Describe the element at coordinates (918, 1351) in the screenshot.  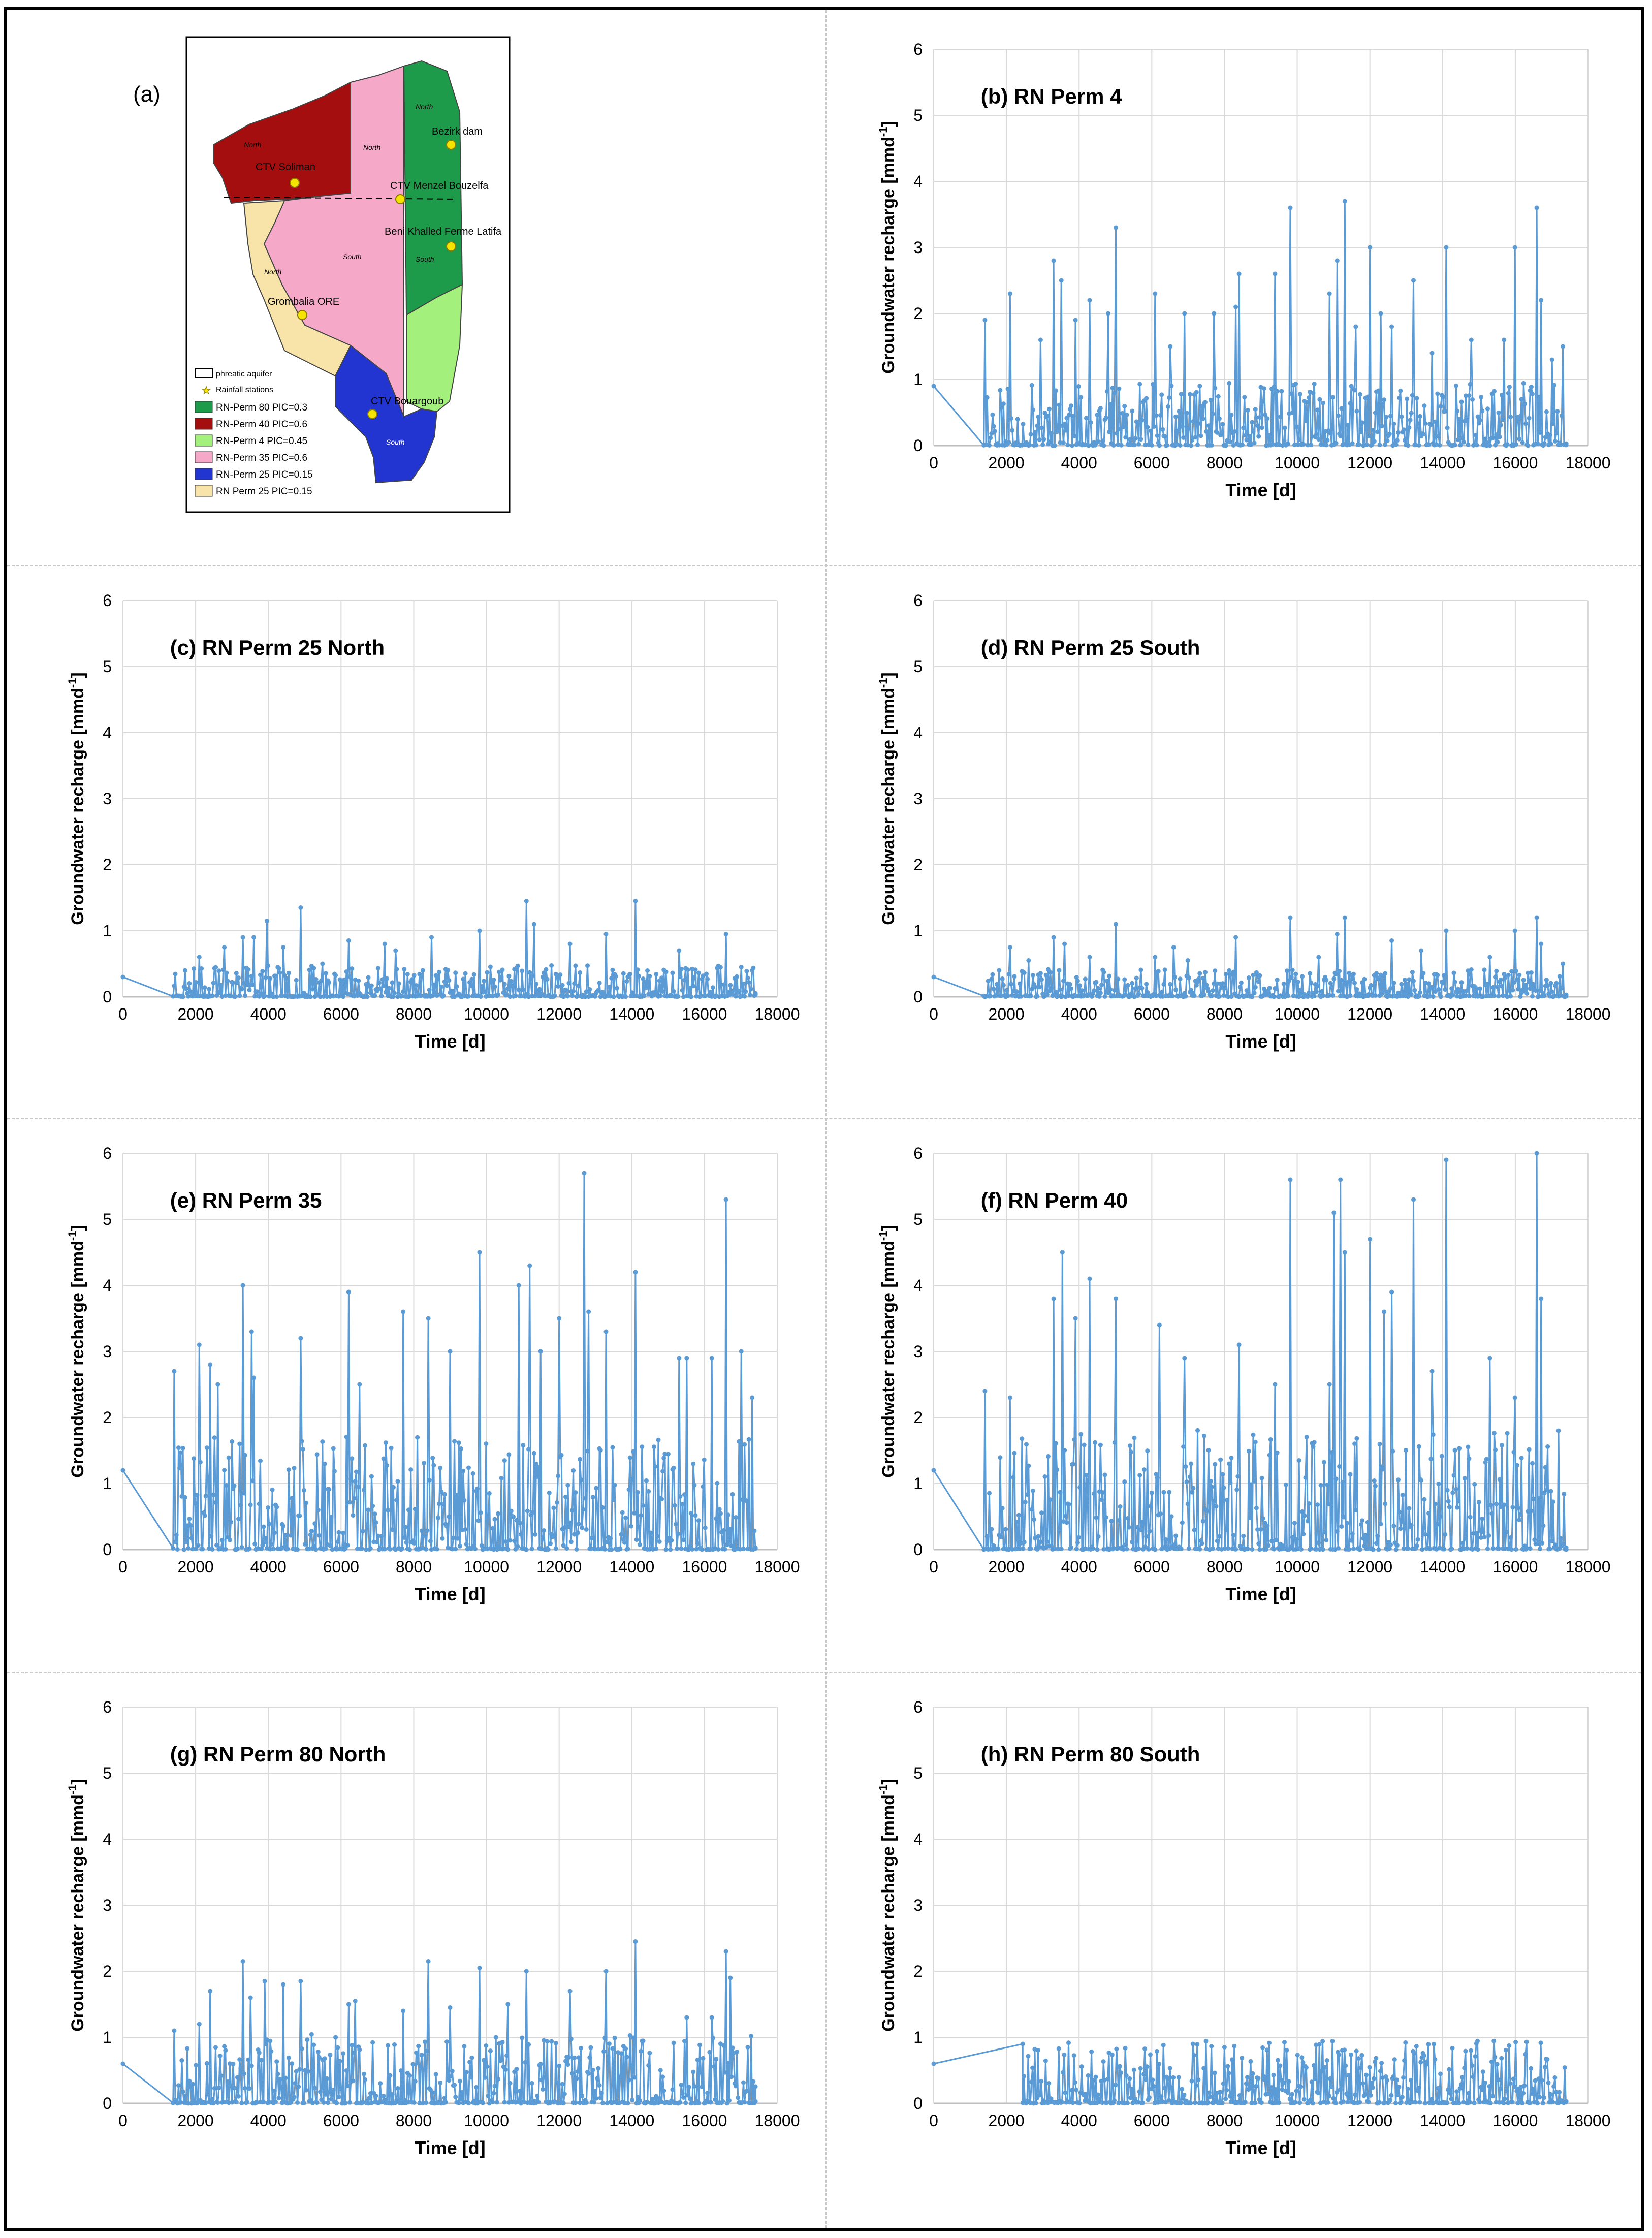
I see `y-tick-label: 3` at that location.